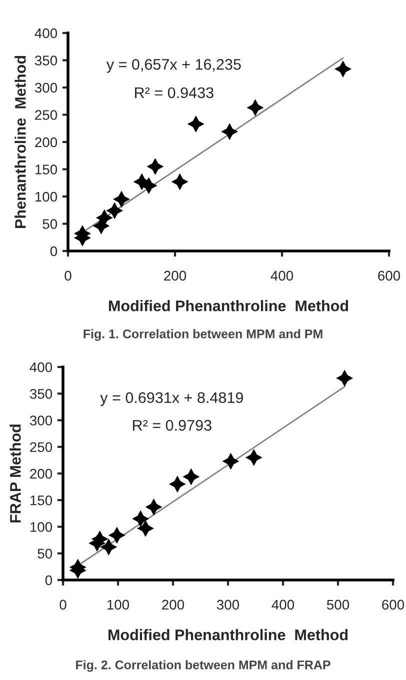  Describe the element at coordinates (20, 142) in the screenshot. I see `y-axis-title: Phenanthroline Method` at that location.